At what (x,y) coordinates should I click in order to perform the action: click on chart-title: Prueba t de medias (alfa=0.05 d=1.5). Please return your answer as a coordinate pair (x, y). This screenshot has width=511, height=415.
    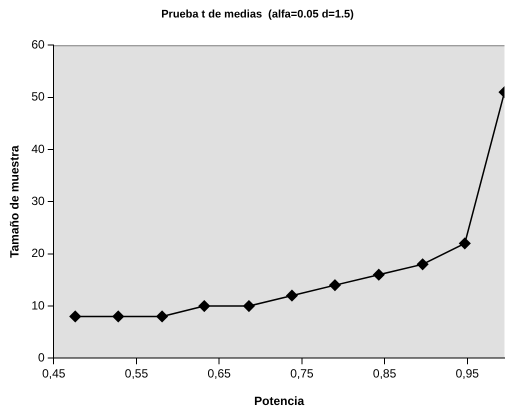
    Looking at the image, I should click on (257, 14).